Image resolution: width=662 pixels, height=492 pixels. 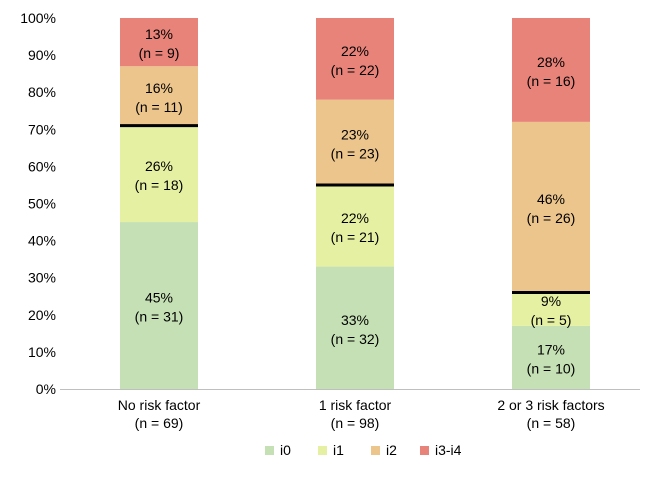 What do you see at coordinates (159, 88) in the screenshot?
I see `data-label-percent: 16%` at bounding box center [159, 88].